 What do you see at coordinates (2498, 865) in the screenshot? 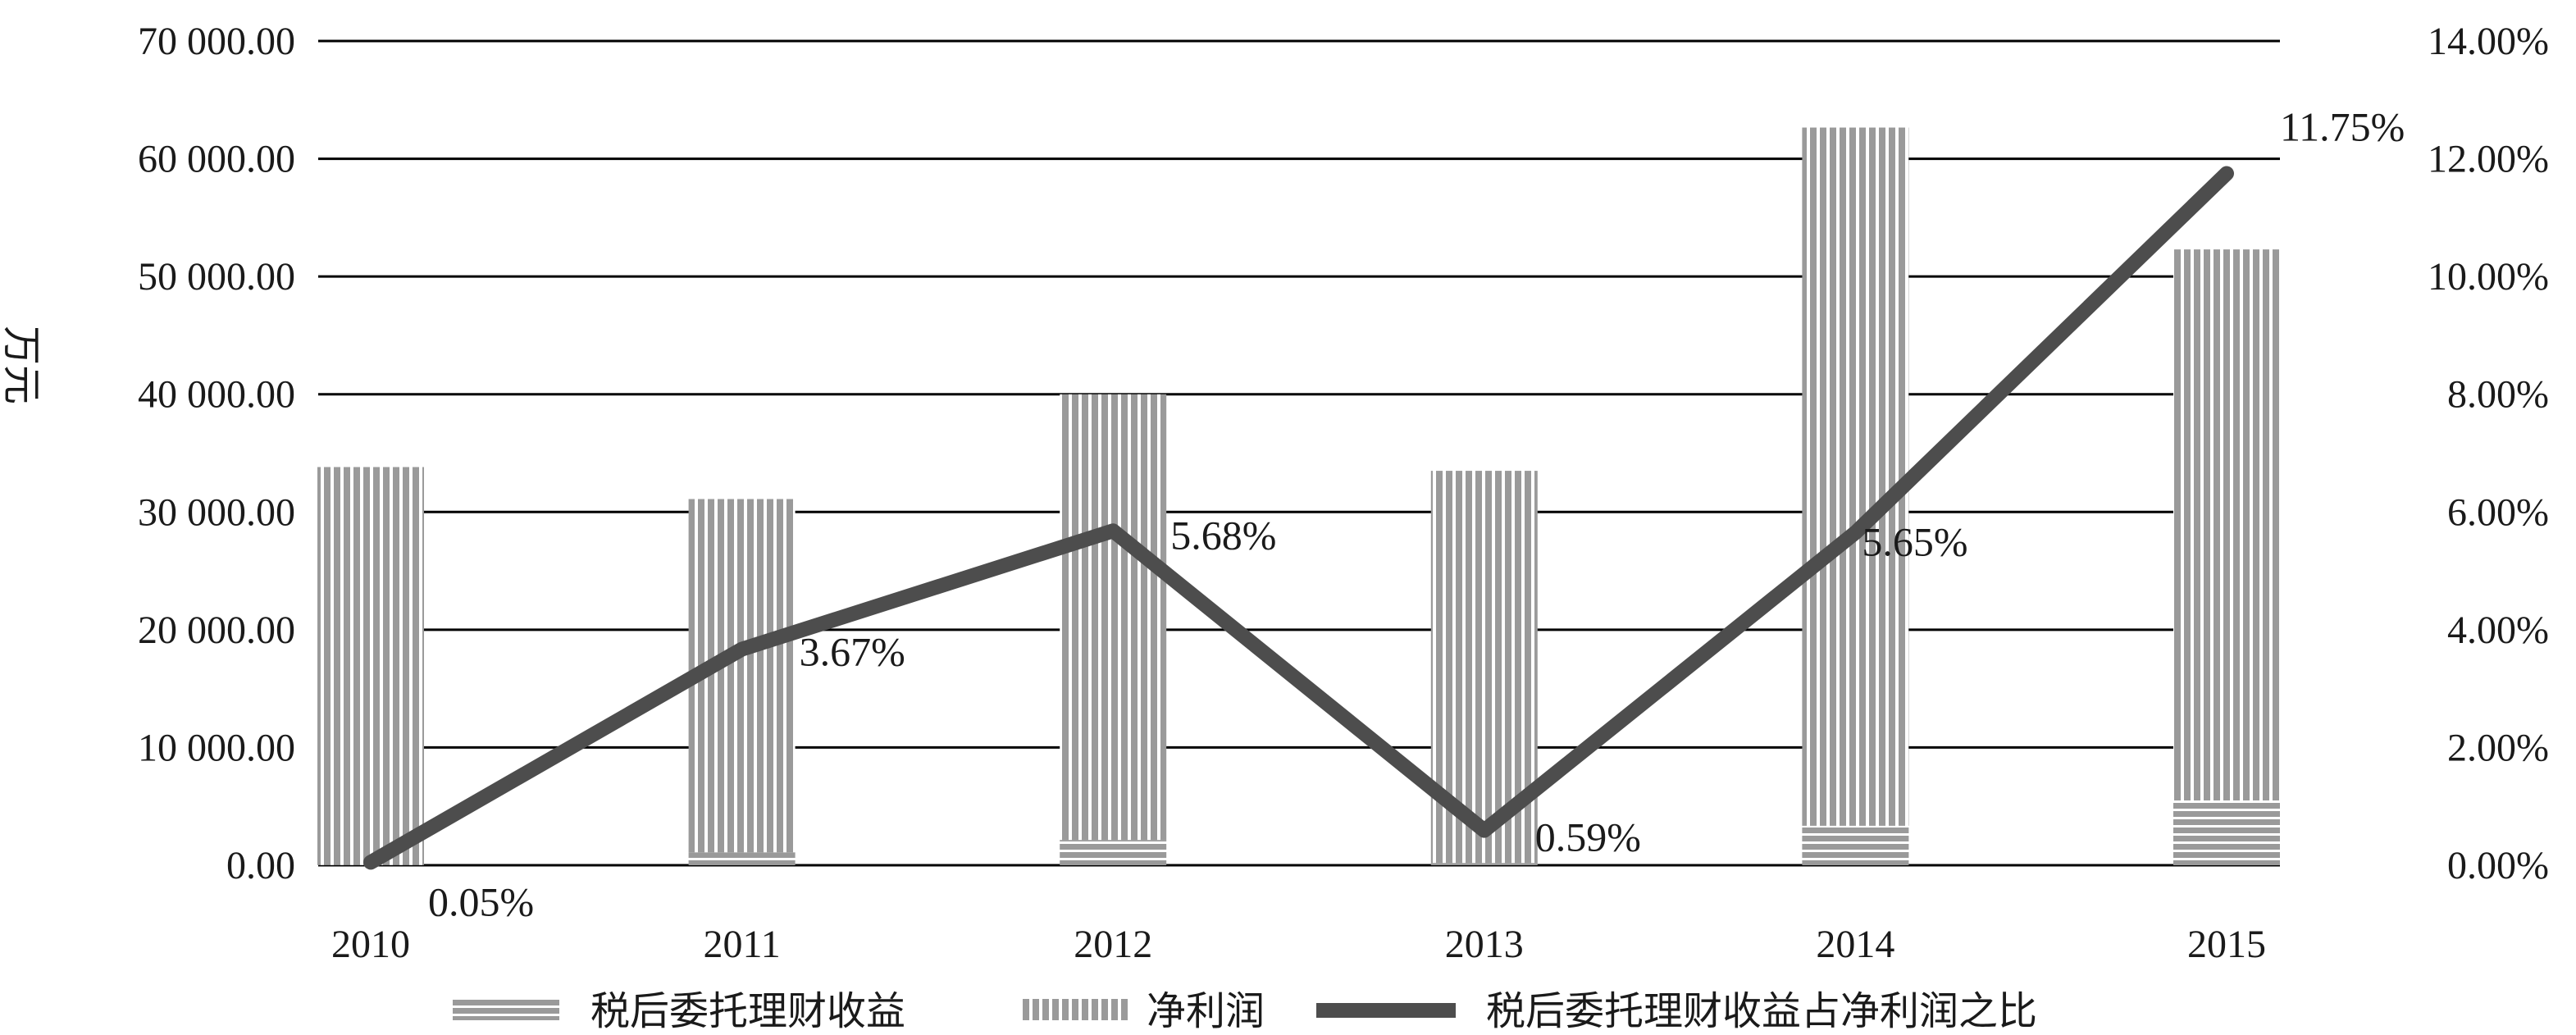
I see `y2-tick-label: 0.00%` at bounding box center [2498, 865].